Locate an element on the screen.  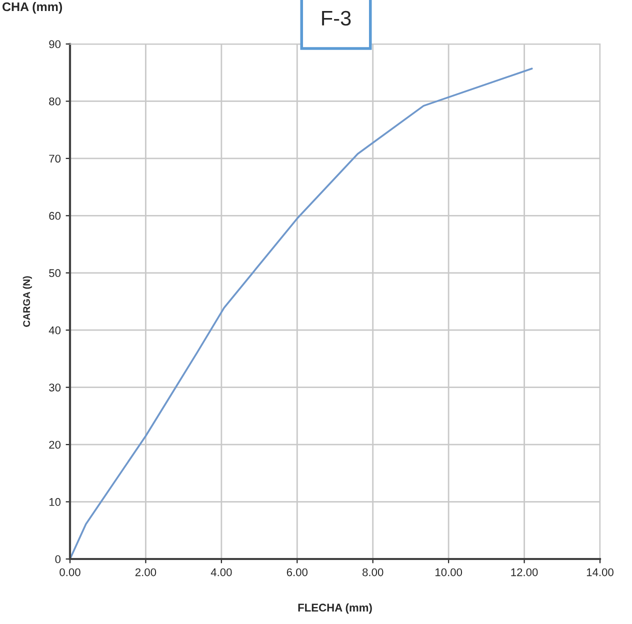
y-tick-label: 60 is located at coordinates (55, 216).